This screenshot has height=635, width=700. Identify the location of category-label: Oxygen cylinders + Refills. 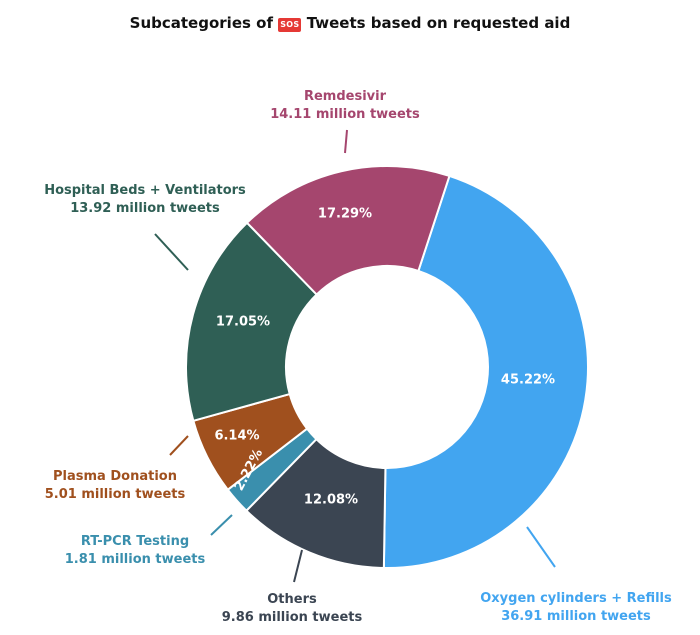
(576, 598).